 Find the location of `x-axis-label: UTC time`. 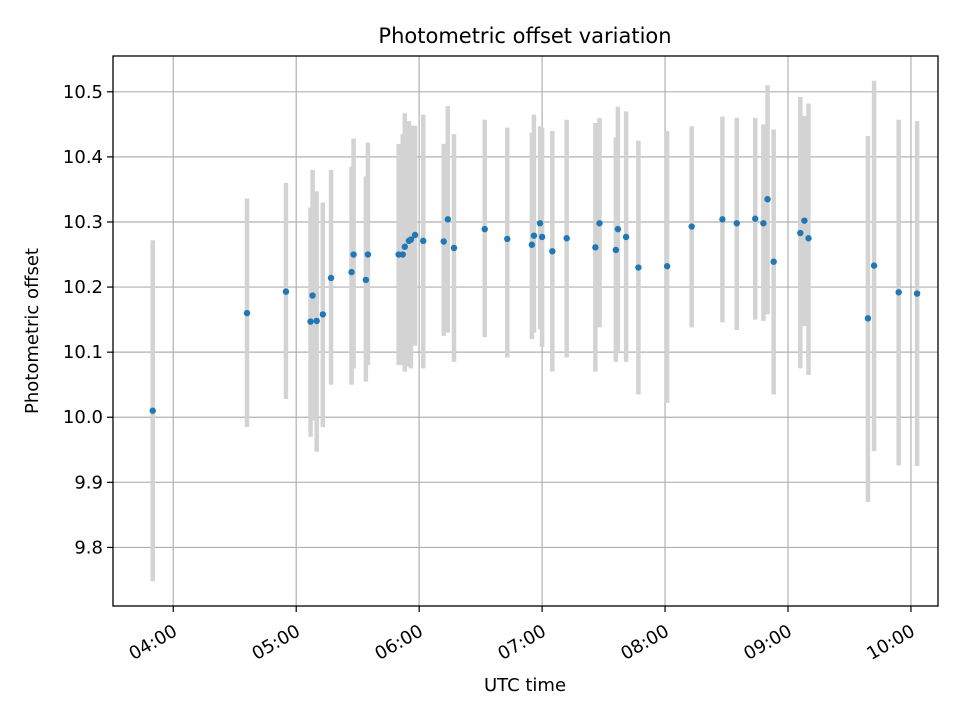

x-axis-label: UTC time is located at coordinates (525, 685).